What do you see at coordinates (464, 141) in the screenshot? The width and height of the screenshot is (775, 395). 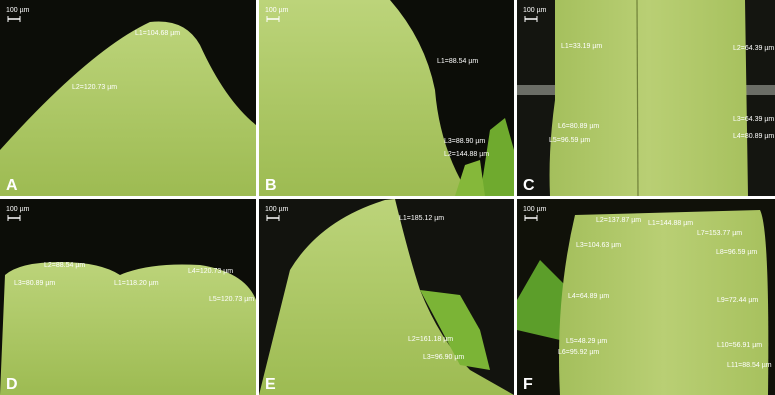 I see `measurement: L3=88.90 µm` at bounding box center [464, 141].